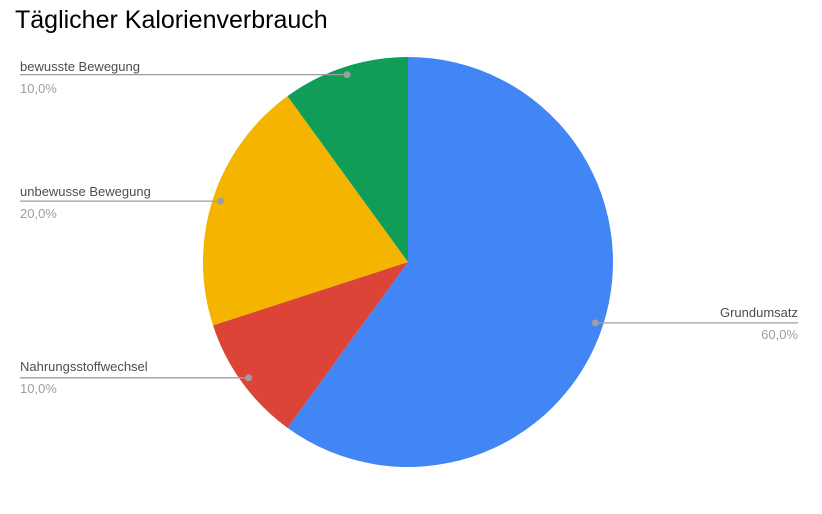 This screenshot has width=822, height=514. I want to click on leader-dot-unbewusse-bewegung, so click(221, 201).